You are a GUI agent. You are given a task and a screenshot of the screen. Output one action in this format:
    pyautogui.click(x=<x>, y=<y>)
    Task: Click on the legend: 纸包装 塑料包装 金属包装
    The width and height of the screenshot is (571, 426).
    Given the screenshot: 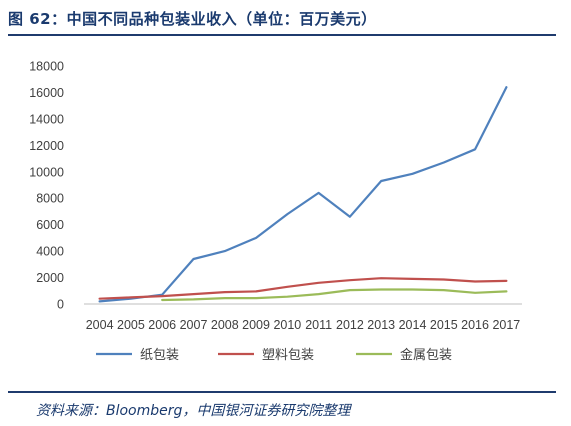 What is the action you would take?
    pyautogui.click(x=274, y=355)
    